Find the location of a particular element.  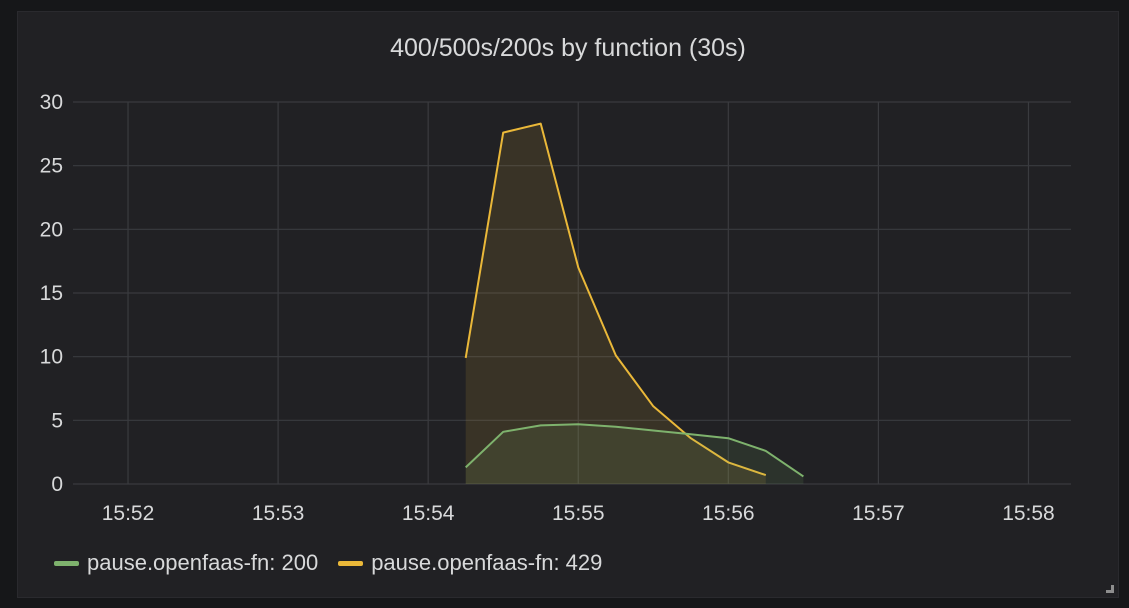

panel-title: 400/500s/200s by function (30s) is located at coordinates (568, 48).